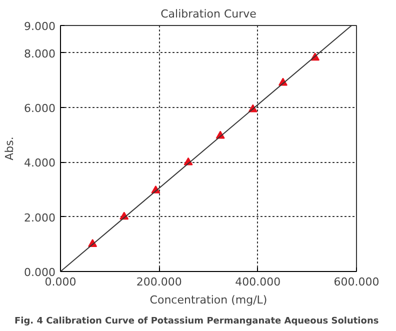 The image size is (396, 331). I want to click on x-axis-title: Concentration (mg/L), so click(209, 300).